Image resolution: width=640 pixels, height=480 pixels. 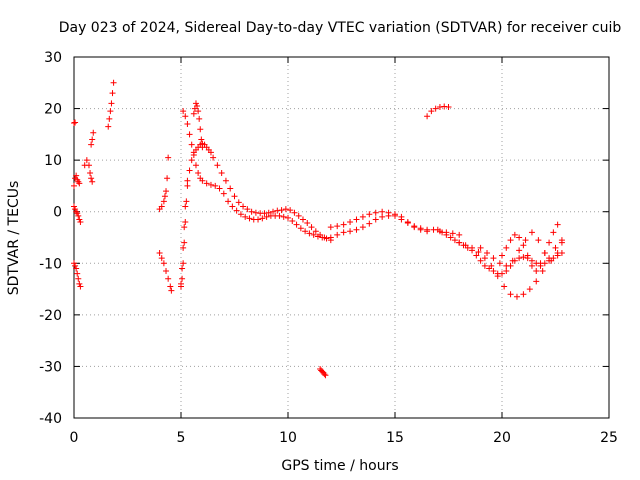 I want to click on series-arc-0c, so click(x=77, y=275).